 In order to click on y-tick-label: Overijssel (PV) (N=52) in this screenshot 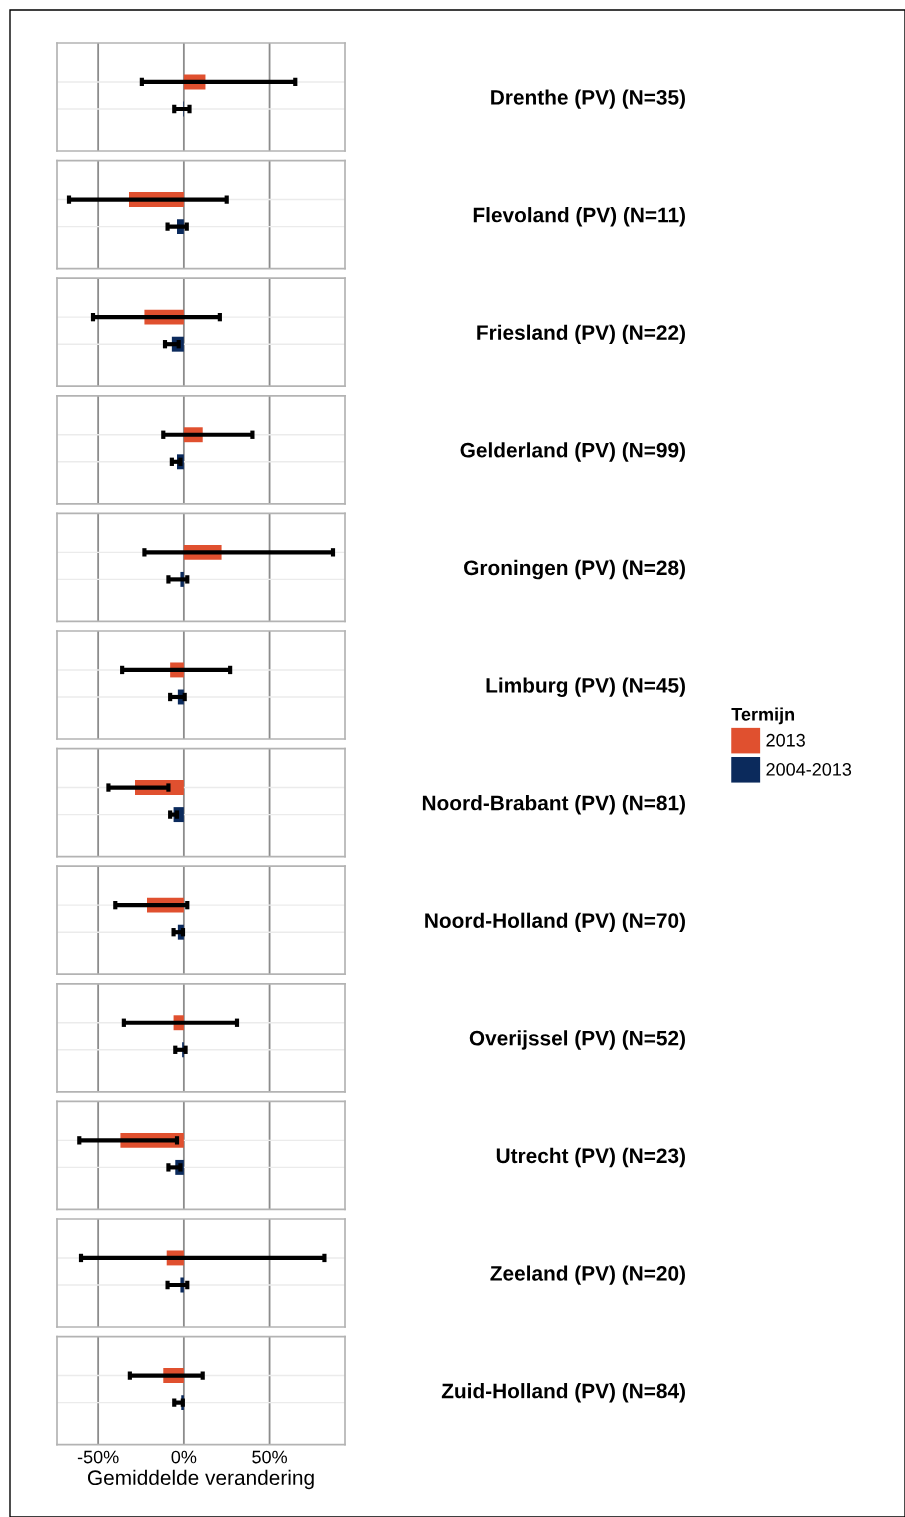, I will do `click(577, 1040)`.